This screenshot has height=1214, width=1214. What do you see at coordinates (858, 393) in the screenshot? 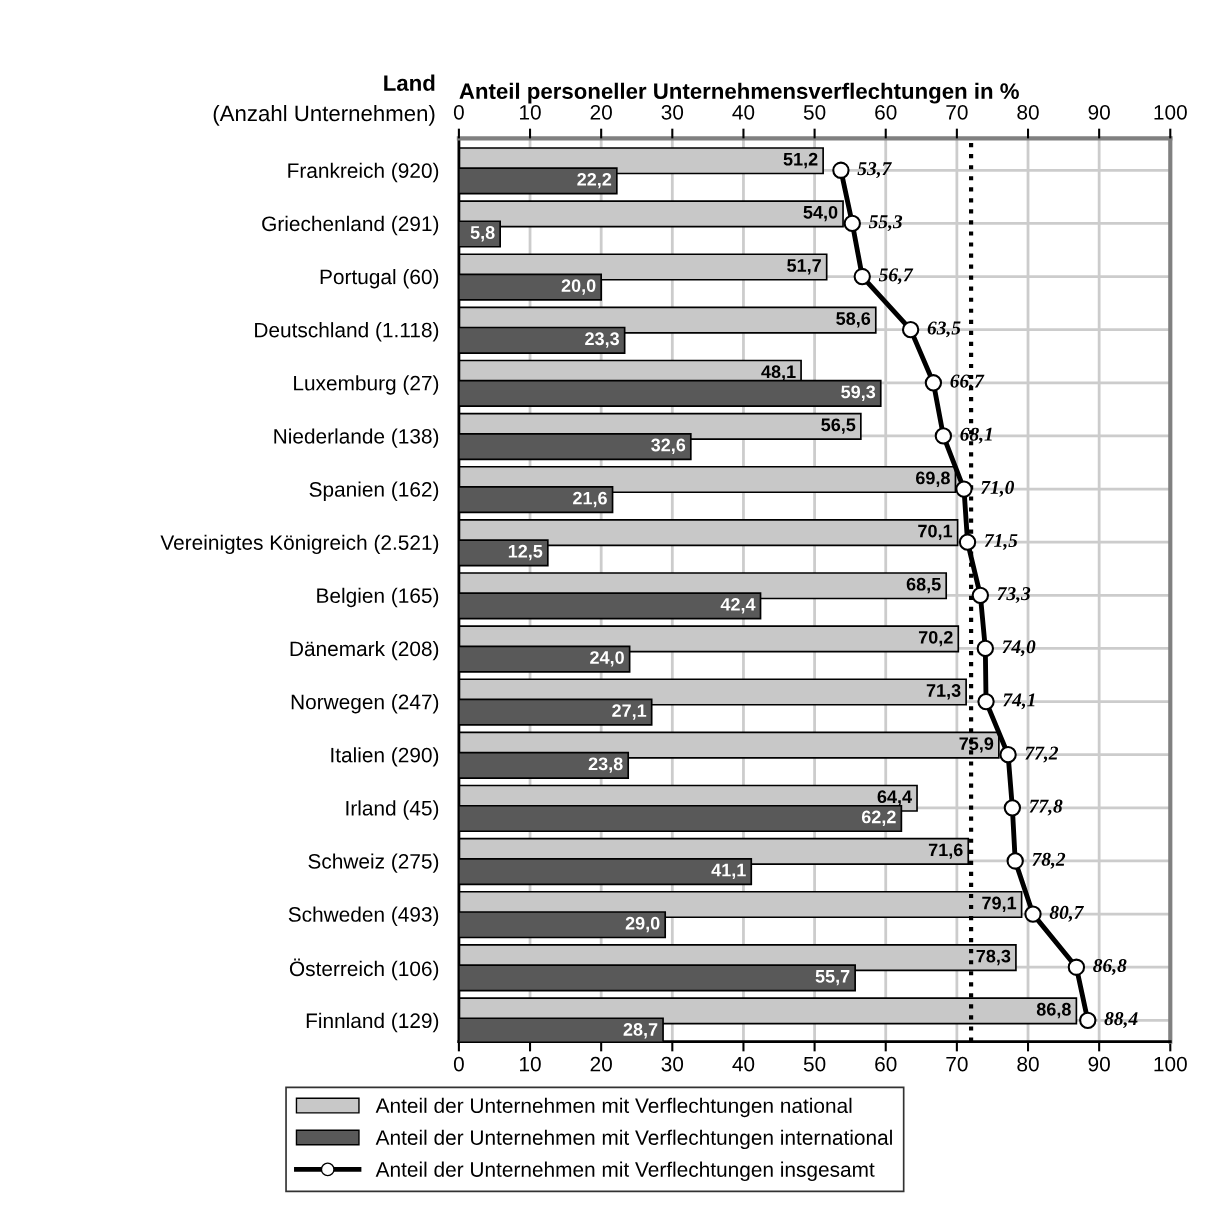
I see `data-label: 59,3` at bounding box center [858, 393].